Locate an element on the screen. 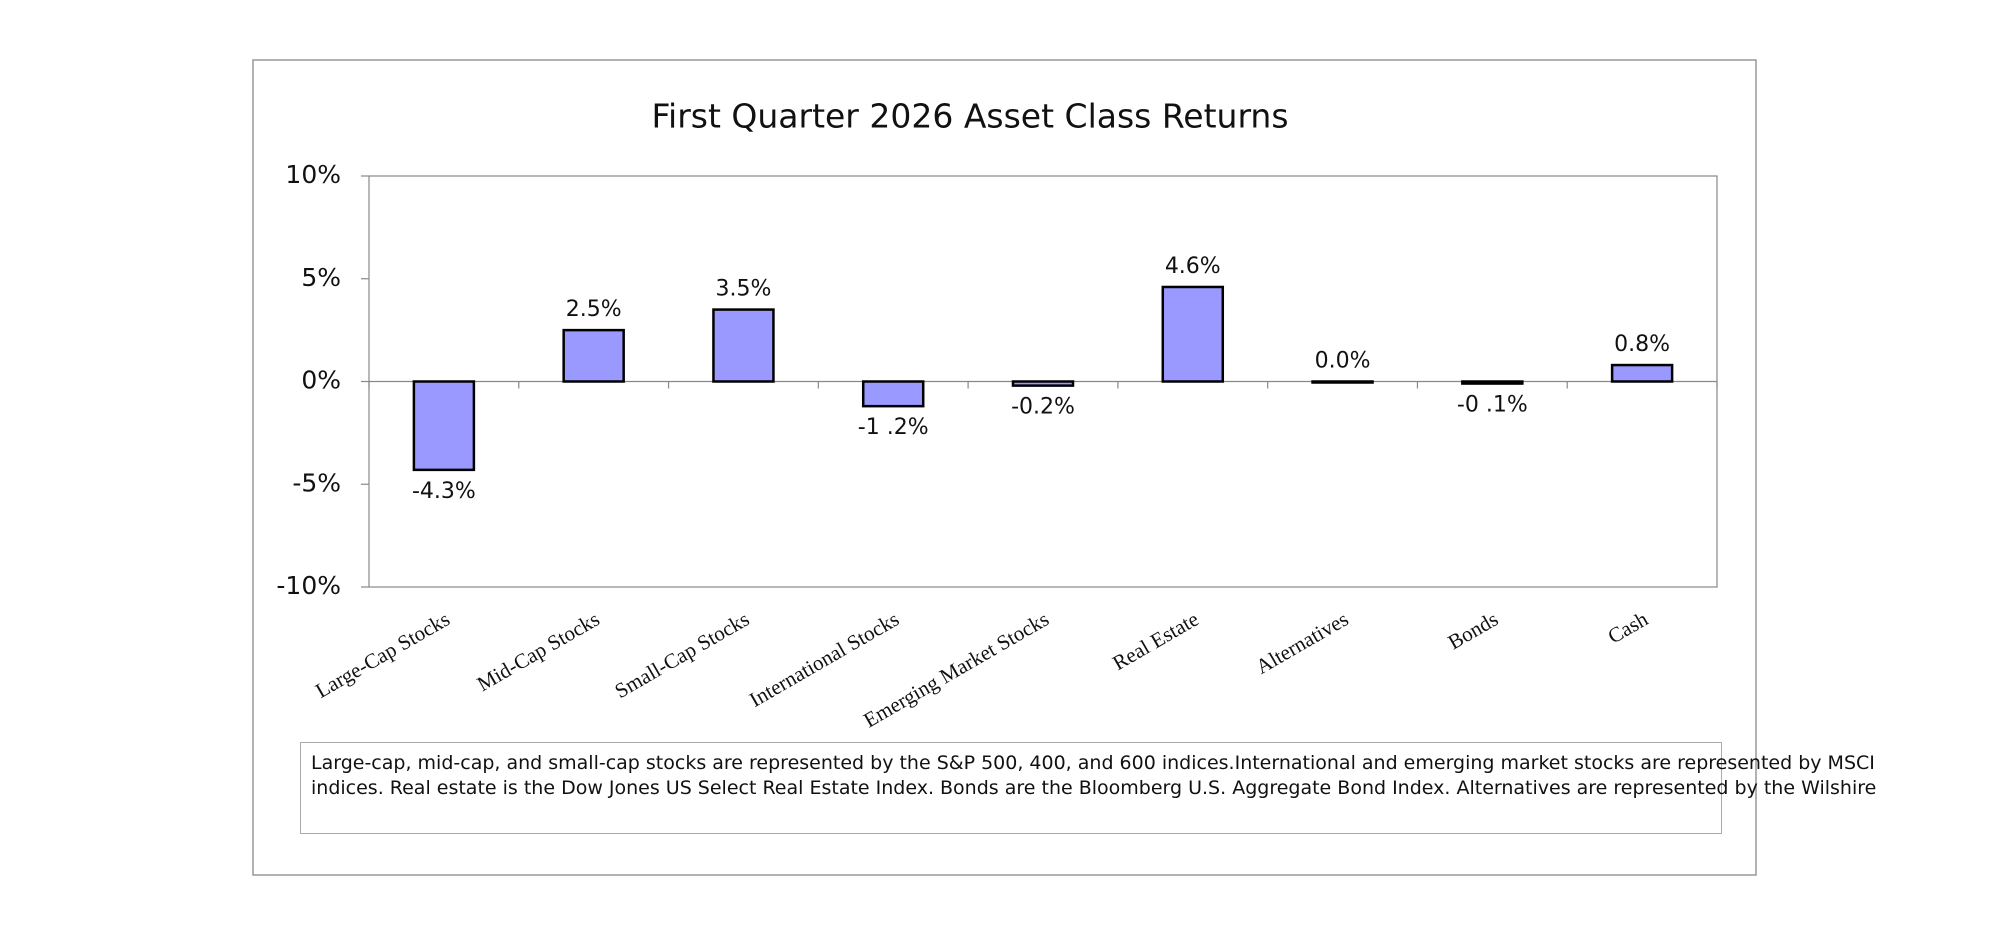  y-tick-label: 10% is located at coordinates (313, 174).